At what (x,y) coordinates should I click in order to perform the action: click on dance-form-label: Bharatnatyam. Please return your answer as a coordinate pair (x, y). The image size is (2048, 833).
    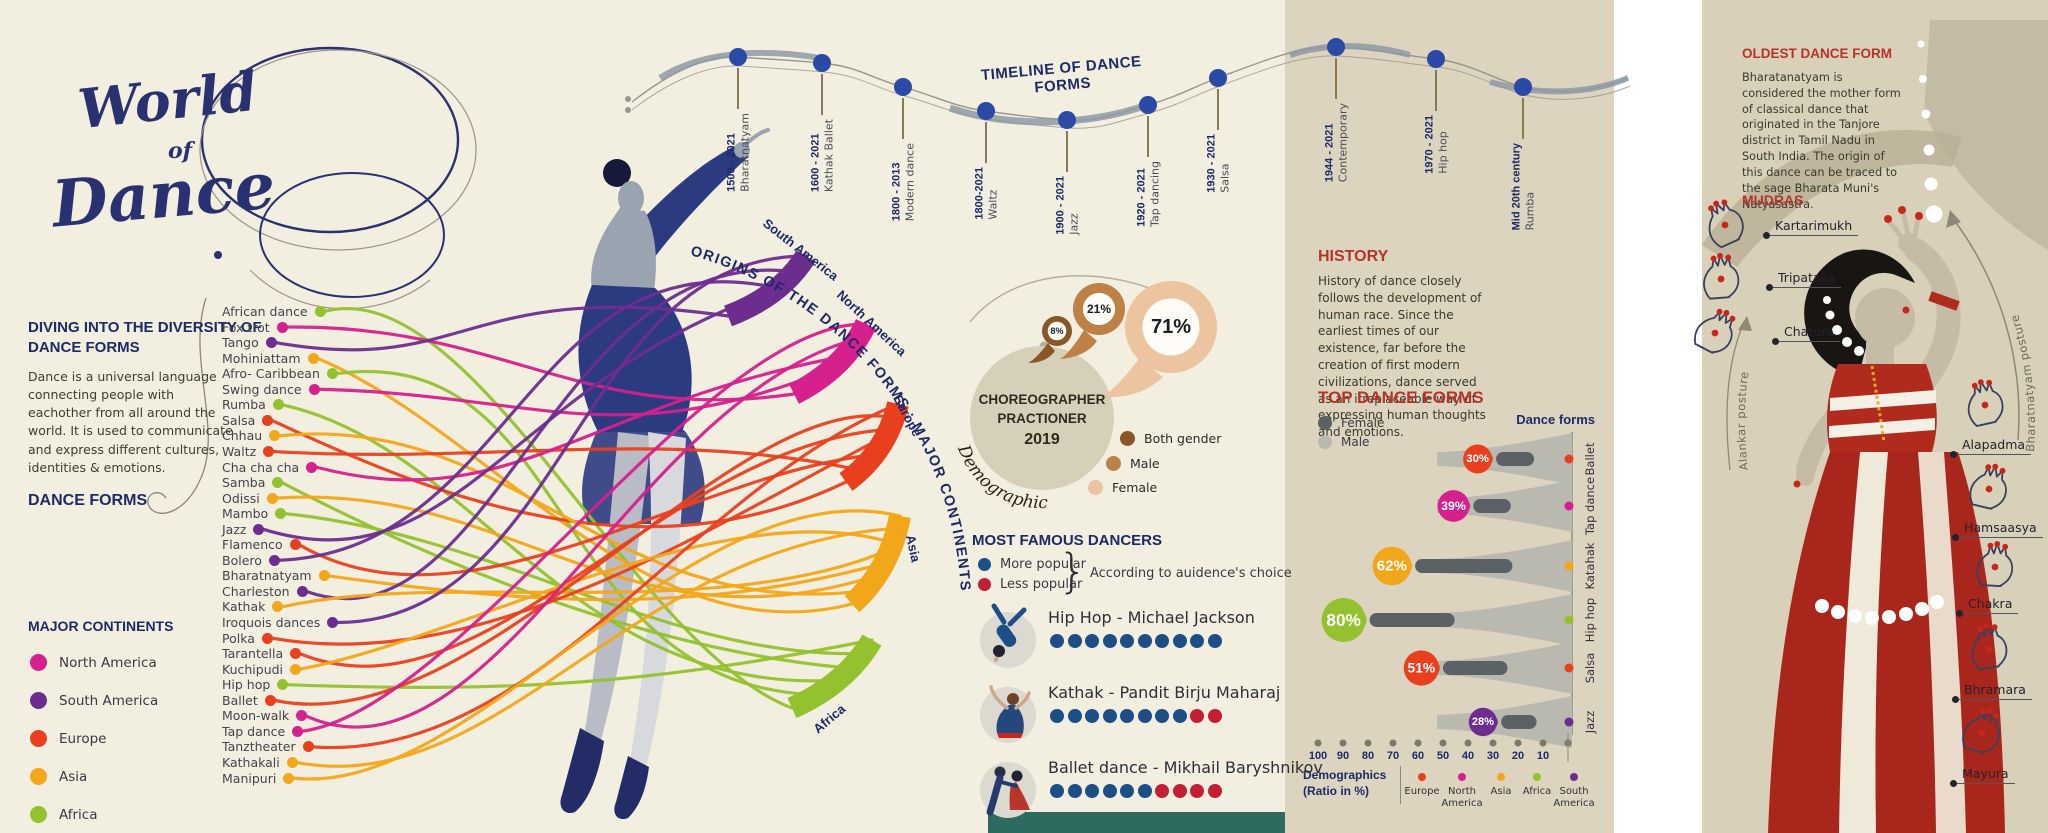
    Looking at the image, I should click on (267, 576).